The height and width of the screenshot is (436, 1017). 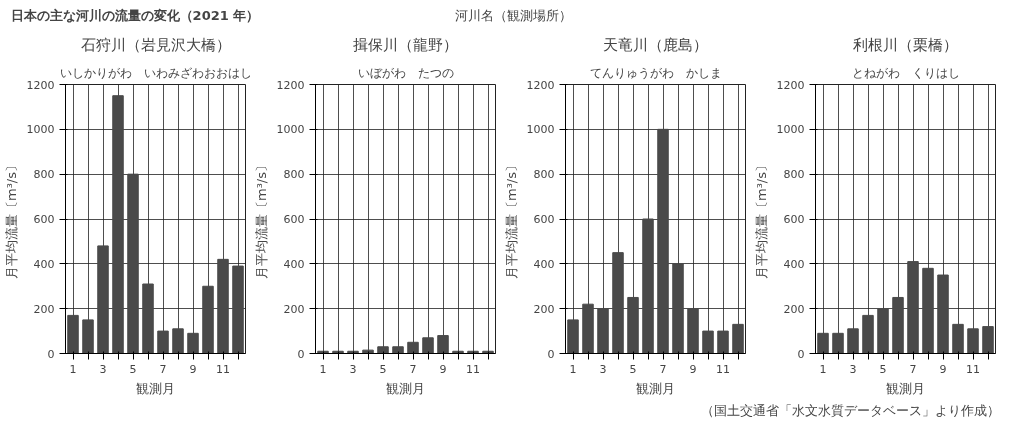 I want to click on chart-title: 石狩川（岩見沢大橋）, so click(x=155, y=44).